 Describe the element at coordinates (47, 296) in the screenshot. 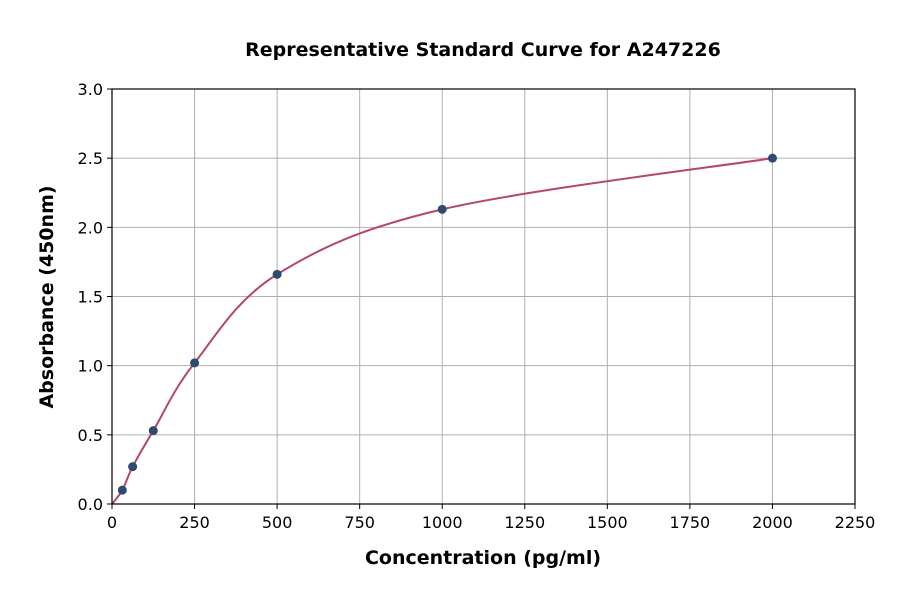

I see `y-axis-label: Absorbance (450nm)` at that location.